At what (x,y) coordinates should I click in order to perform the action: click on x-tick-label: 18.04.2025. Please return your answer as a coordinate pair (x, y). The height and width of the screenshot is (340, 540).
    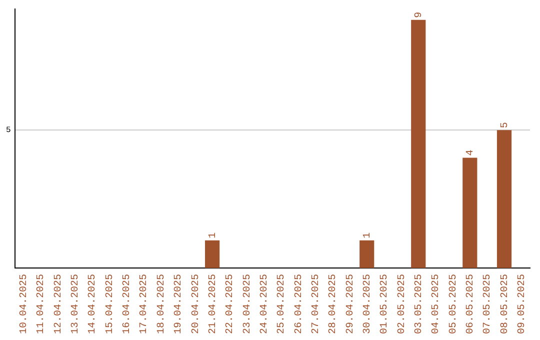
    Looking at the image, I should click on (162, 304).